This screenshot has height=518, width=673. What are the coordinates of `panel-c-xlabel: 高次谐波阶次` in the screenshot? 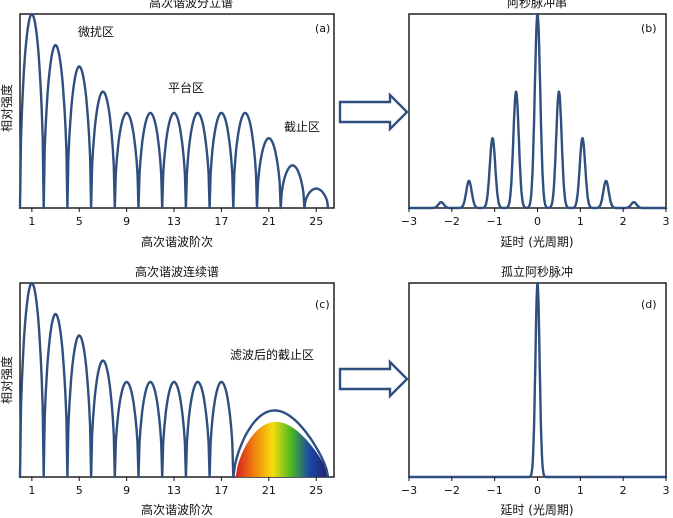 It's located at (177, 509).